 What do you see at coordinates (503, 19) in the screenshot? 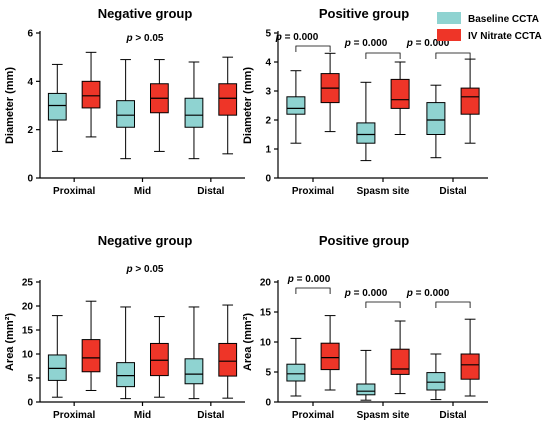
I see `legend-label: Baseline CCTA` at bounding box center [503, 19].